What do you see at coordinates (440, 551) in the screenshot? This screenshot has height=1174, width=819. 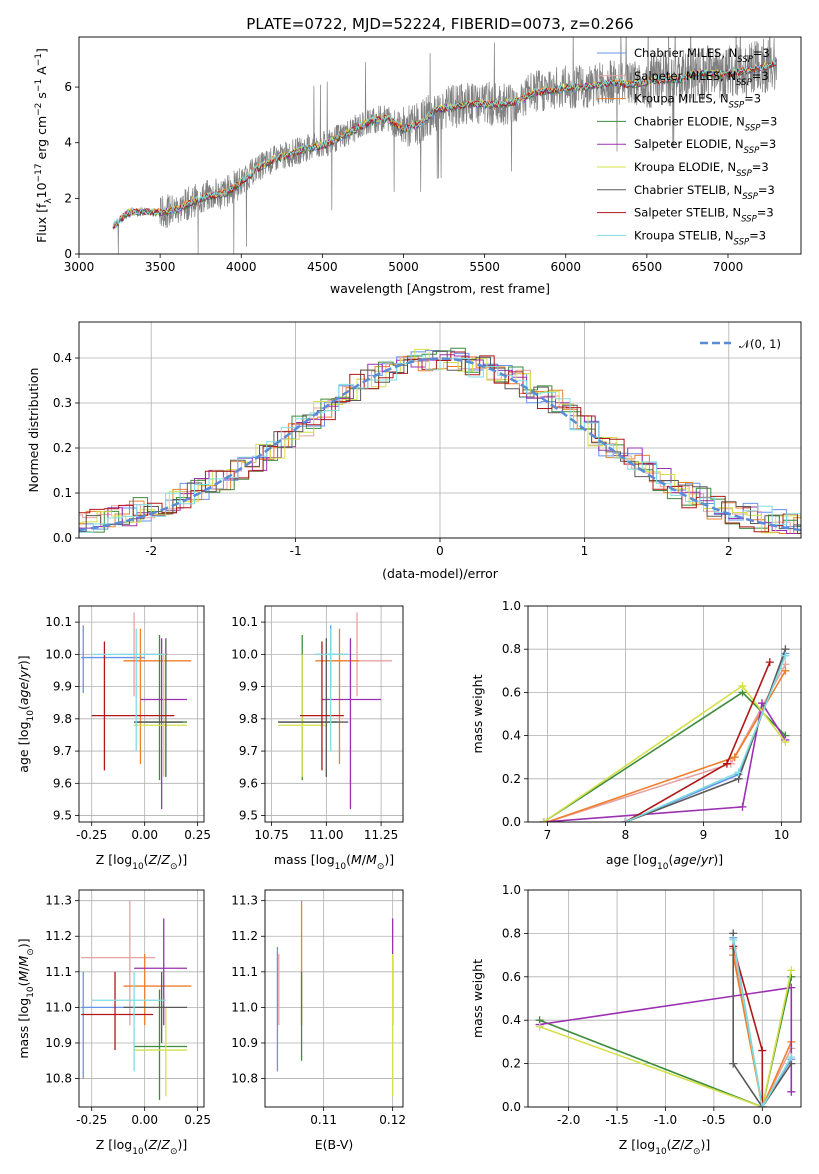 I see `x-tick-label: 0` at bounding box center [440, 551].